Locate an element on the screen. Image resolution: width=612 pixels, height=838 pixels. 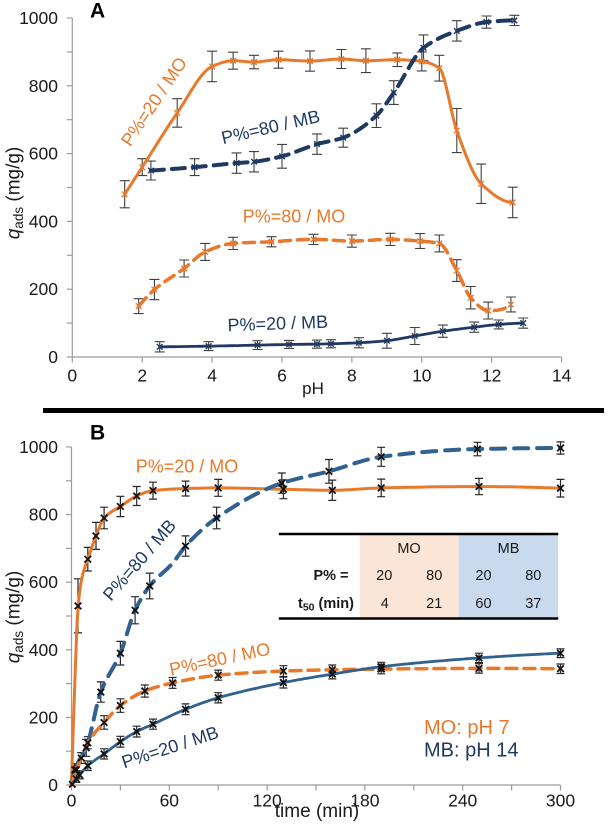
svg-text: 8 is located at coordinates (352, 376).